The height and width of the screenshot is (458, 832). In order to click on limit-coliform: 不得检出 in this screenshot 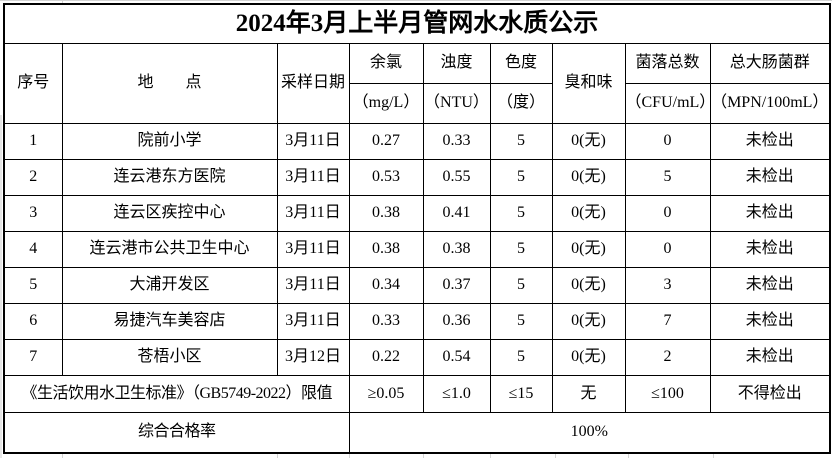, I will do `click(770, 394)`.